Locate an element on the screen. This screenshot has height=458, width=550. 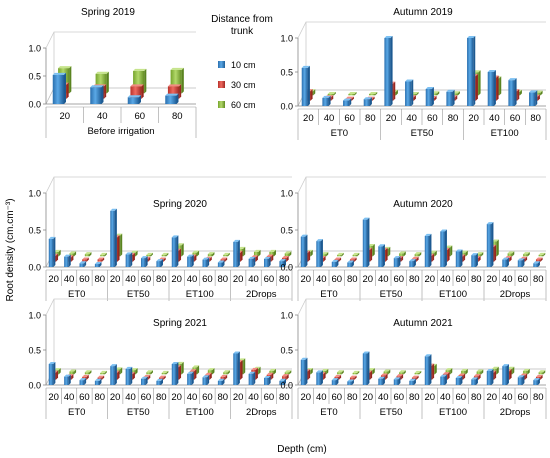
panel-title: Spring 2019 is located at coordinates (108, 12).